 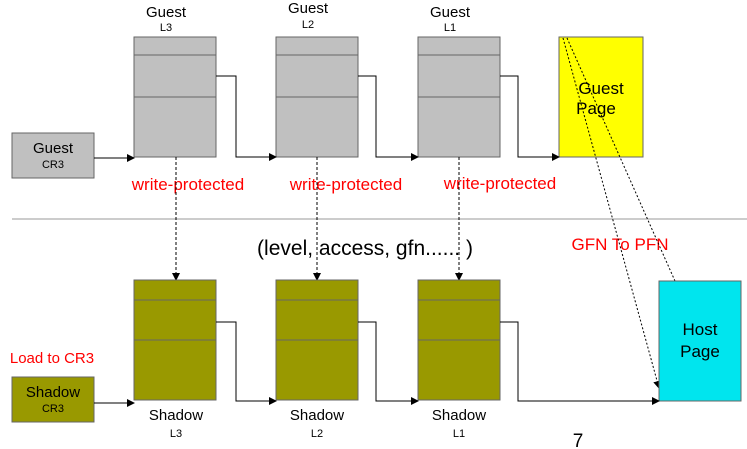 I want to click on guest-page-label-line2: Page, so click(x=596, y=108).